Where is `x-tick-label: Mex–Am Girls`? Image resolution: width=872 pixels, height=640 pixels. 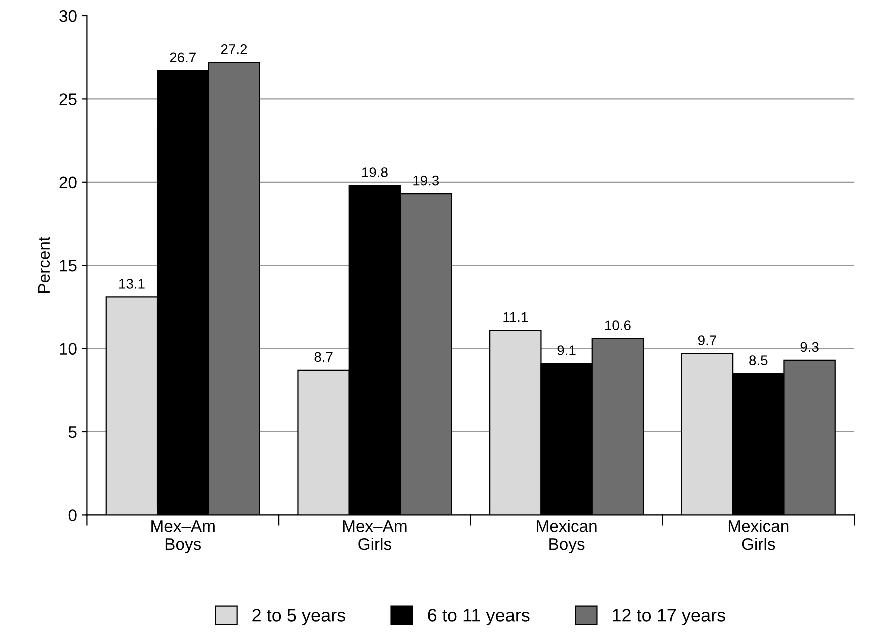 x-tick-label: Mex–Am Girls is located at coordinates (375, 535).